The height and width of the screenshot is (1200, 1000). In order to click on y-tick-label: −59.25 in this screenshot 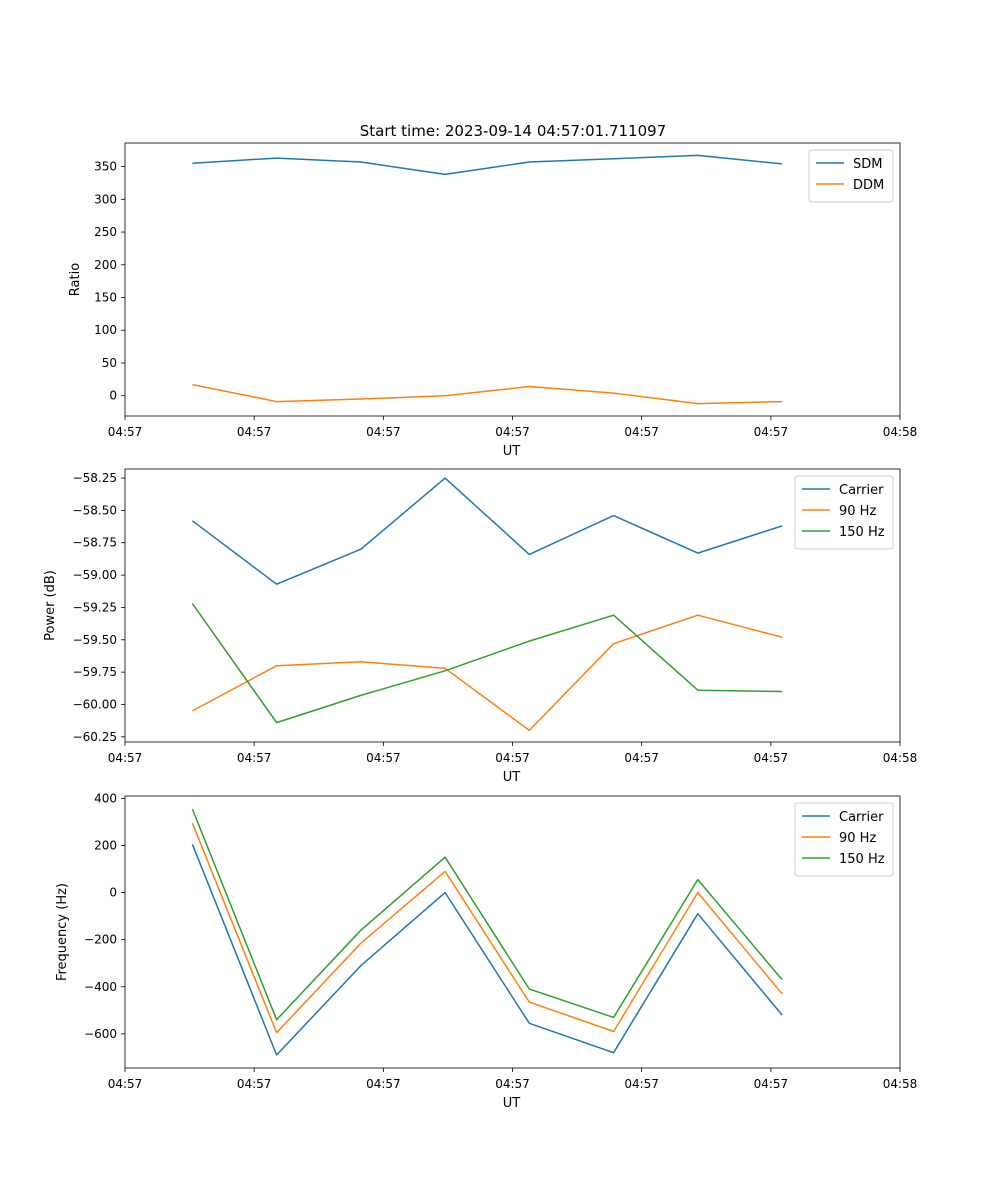, I will do `click(95, 607)`.